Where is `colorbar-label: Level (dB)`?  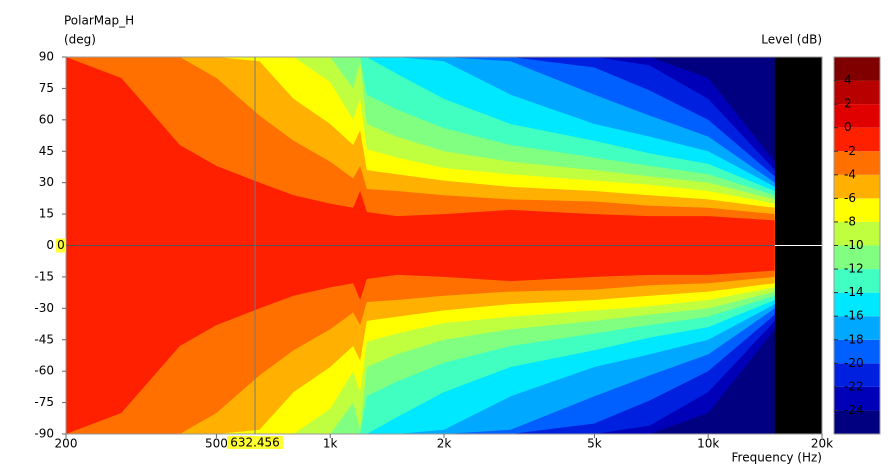 colorbar-label: Level (dB) is located at coordinates (791, 40).